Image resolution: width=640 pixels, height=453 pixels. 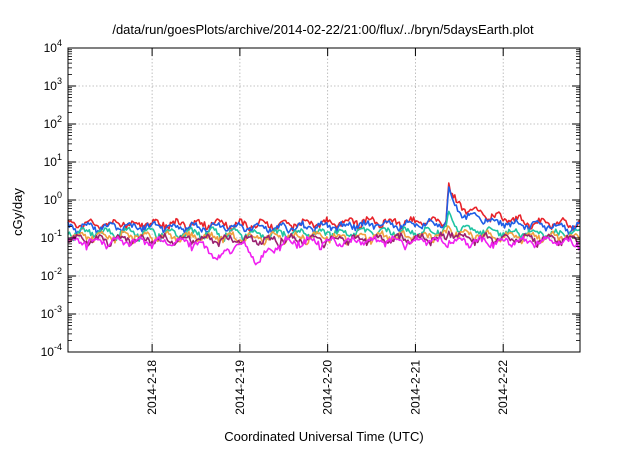 What do you see at coordinates (152, 387) in the screenshot?
I see `x-tick-label: 2014-2-18` at bounding box center [152, 387].